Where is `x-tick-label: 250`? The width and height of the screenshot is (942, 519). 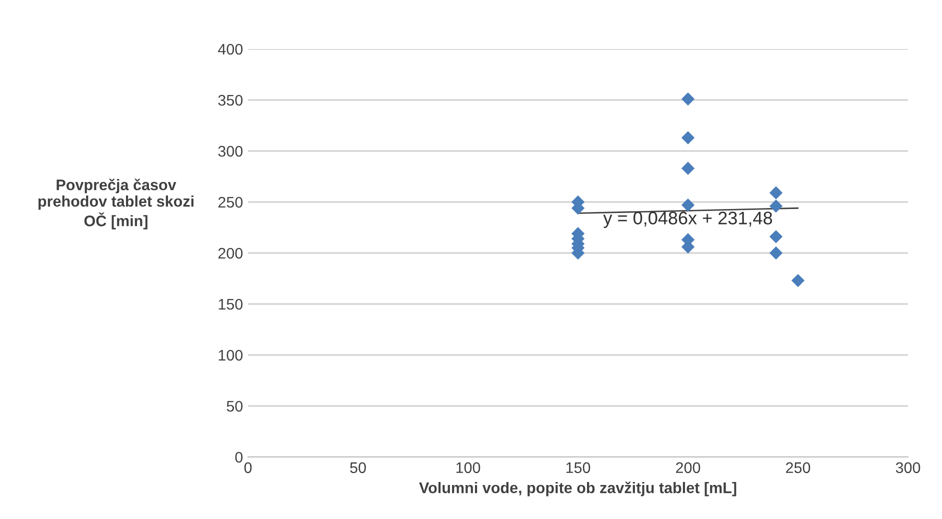 x-tick-label: 250 is located at coordinates (798, 468).